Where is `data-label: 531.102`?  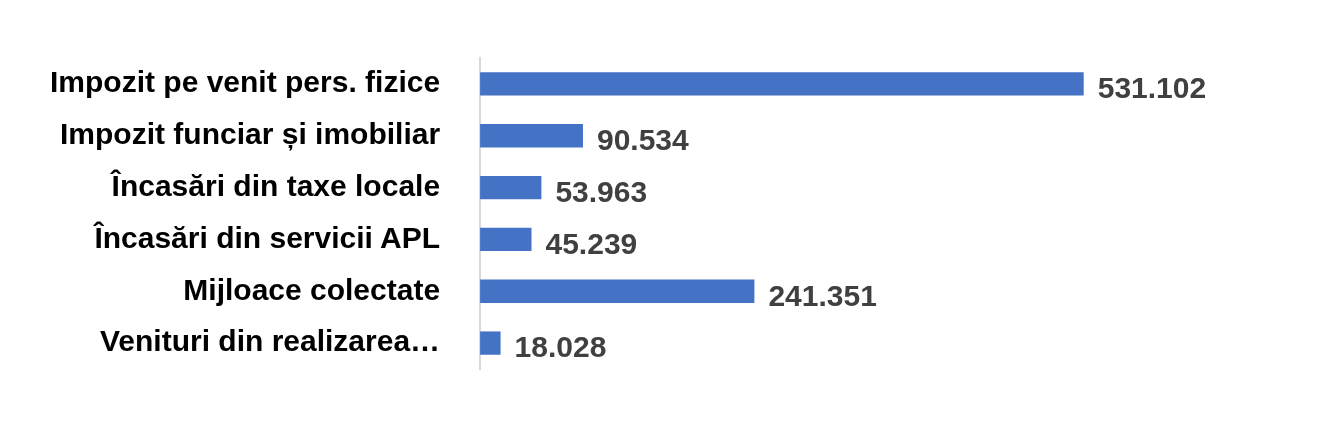
data-label: 531.102 is located at coordinates (1152, 88).